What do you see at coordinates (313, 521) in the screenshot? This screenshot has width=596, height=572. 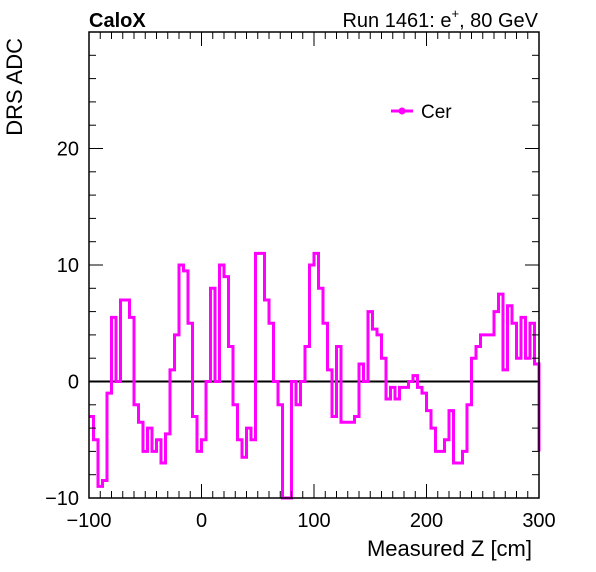 I see `x-tick-label: 100` at bounding box center [313, 521].